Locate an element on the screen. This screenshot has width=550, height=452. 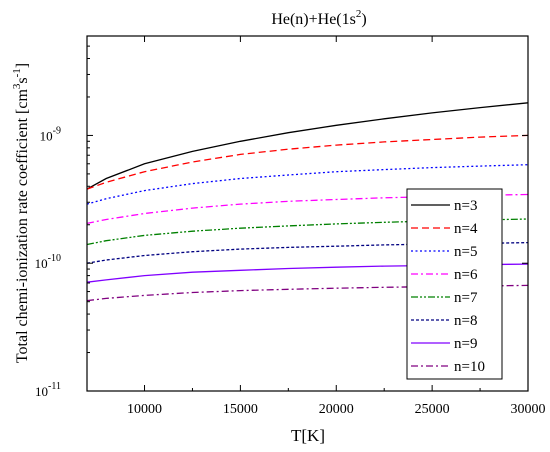
x-tick-label: 10000 is located at coordinates (144, 409).